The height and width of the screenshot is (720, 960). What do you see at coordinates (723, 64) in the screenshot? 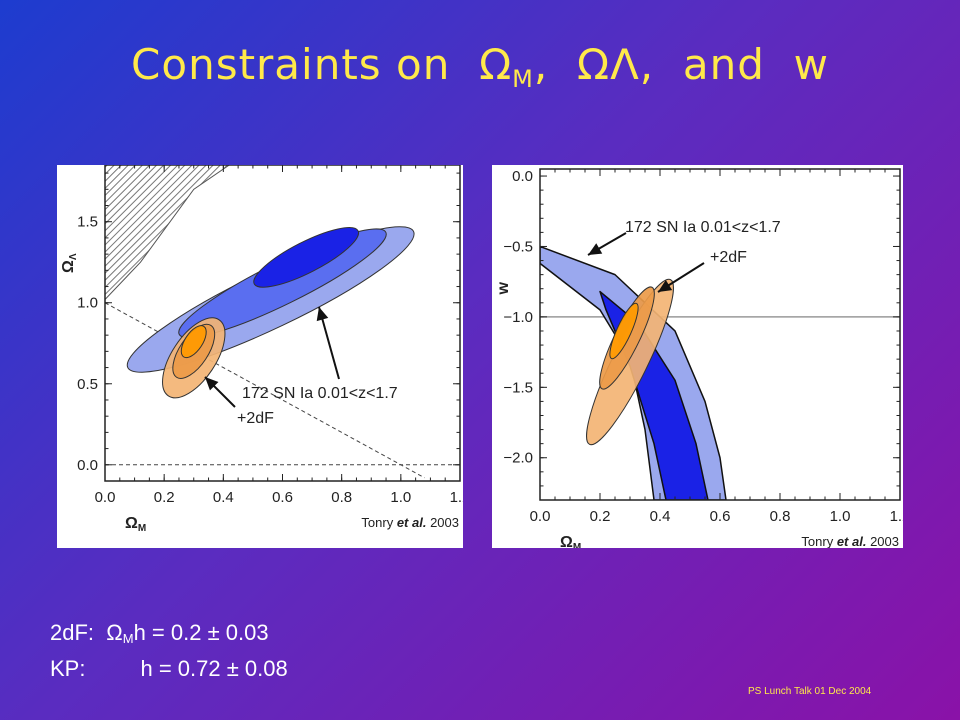
I see `title-and: and` at bounding box center [723, 64].